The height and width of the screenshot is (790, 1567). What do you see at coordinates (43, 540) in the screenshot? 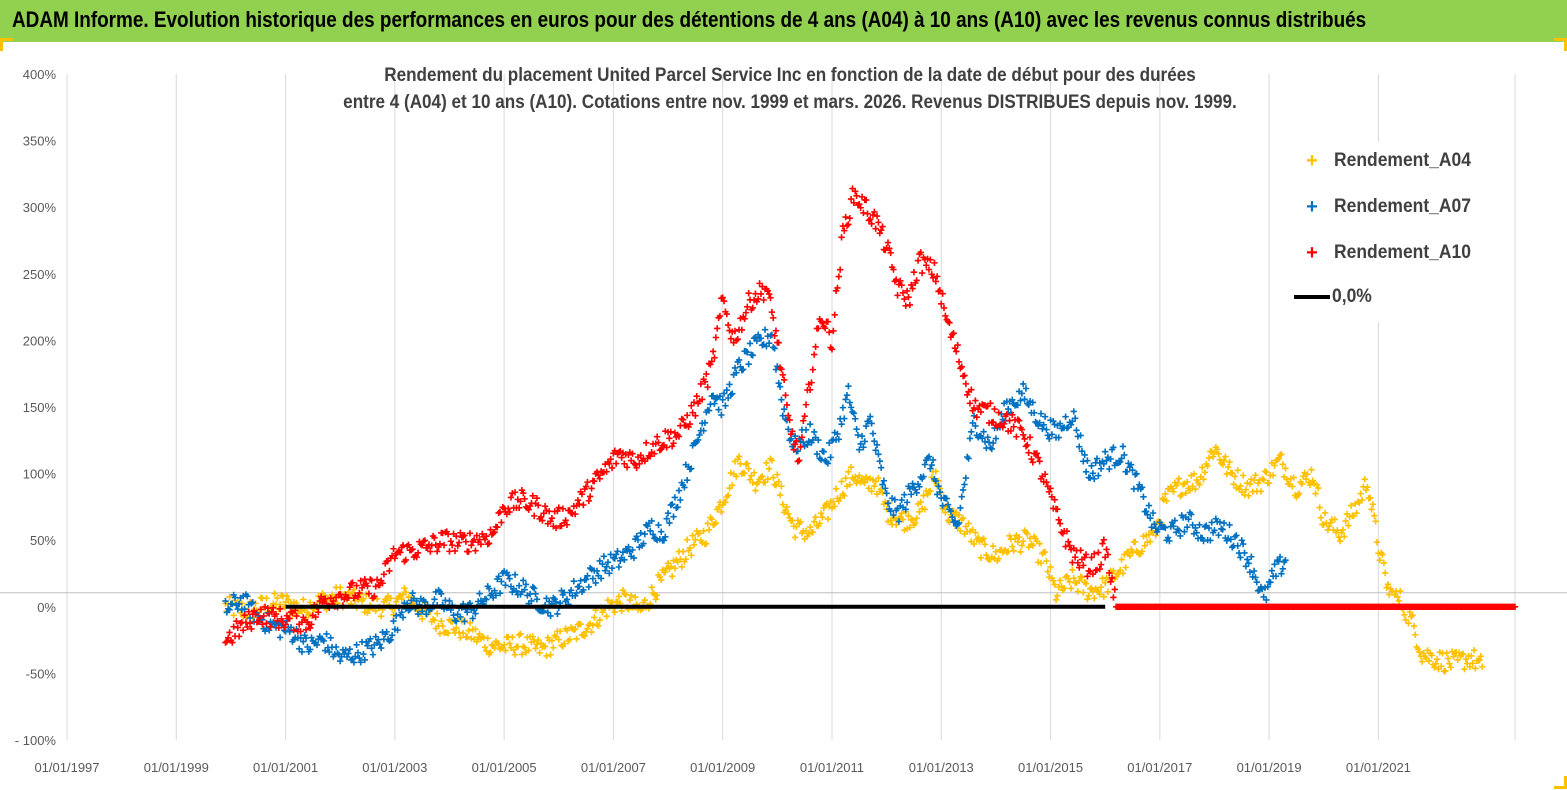
I see `y-tick-label: 50%` at bounding box center [43, 540].